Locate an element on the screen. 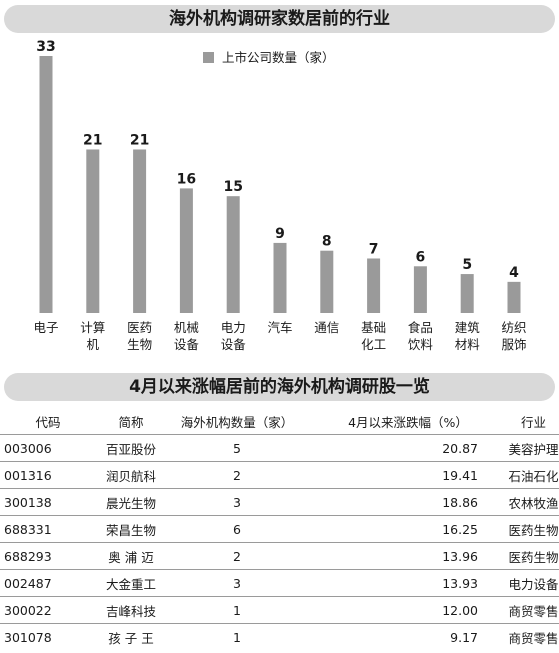 This screenshot has height=653, width=559. category-label: 基础 is located at coordinates (373, 327).